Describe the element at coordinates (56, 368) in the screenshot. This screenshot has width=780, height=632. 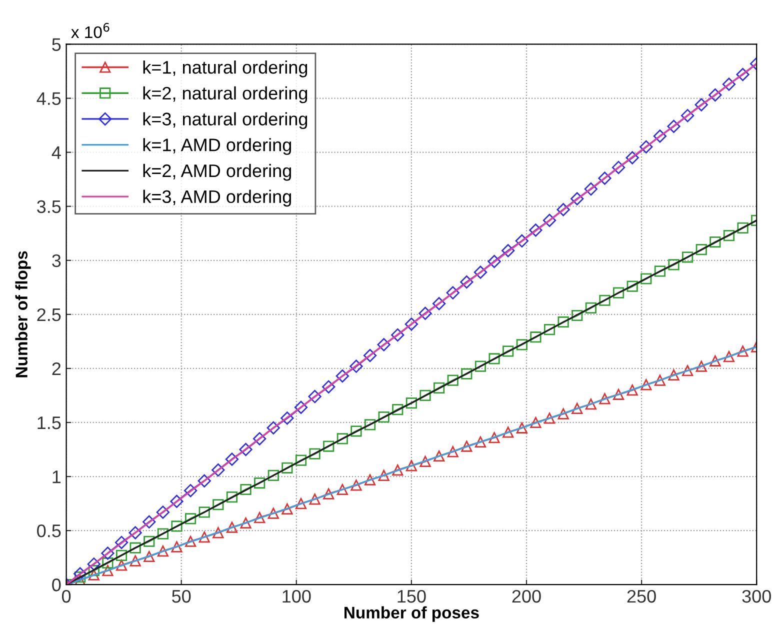
I see `y-tick-label: 2` at that location.